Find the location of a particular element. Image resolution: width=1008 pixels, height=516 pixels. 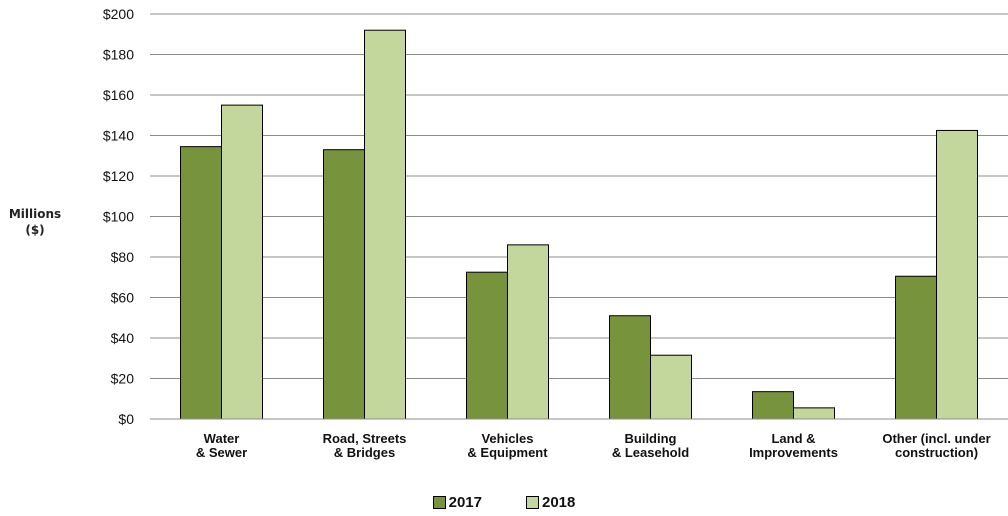

y-tick-label: $160 is located at coordinates (118, 95).